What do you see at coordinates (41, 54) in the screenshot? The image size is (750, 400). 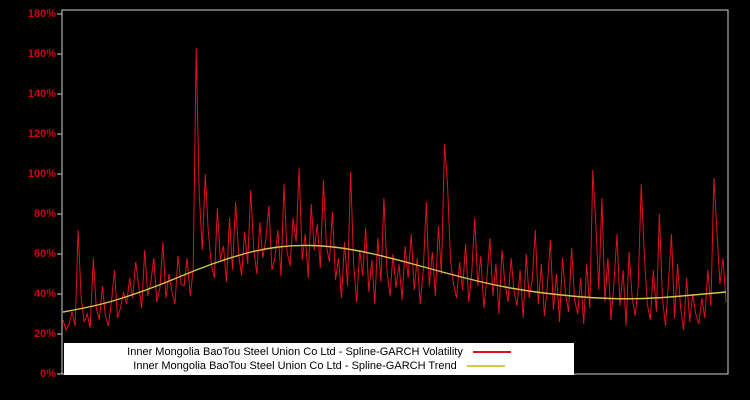 I see `y-axis-tick-label: 160%` at bounding box center [41, 54].